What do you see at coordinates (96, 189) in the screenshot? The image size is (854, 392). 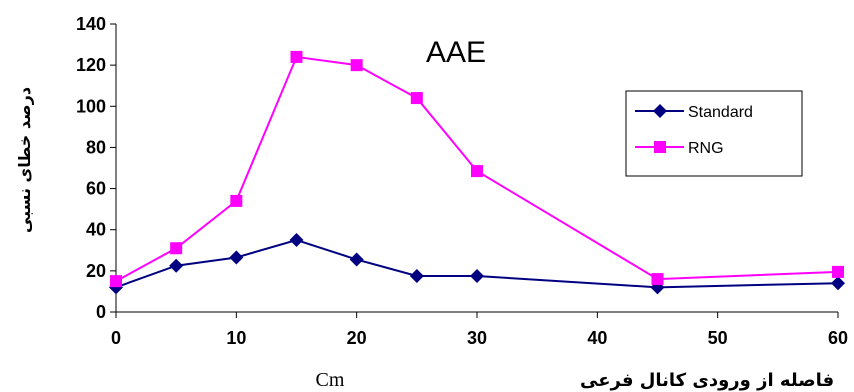 I see `y-tick-label: 60` at bounding box center [96, 189].